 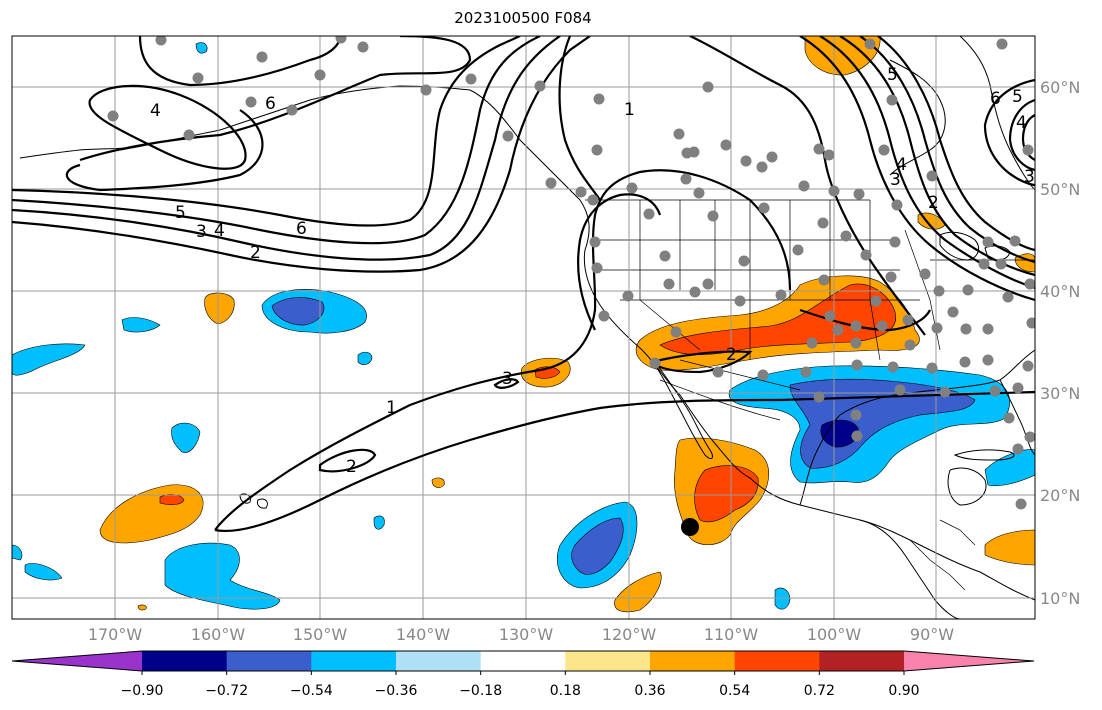 What do you see at coordinates (480, 691) in the screenshot?
I see `colorbar-tick-label: −0.18` at bounding box center [480, 691].